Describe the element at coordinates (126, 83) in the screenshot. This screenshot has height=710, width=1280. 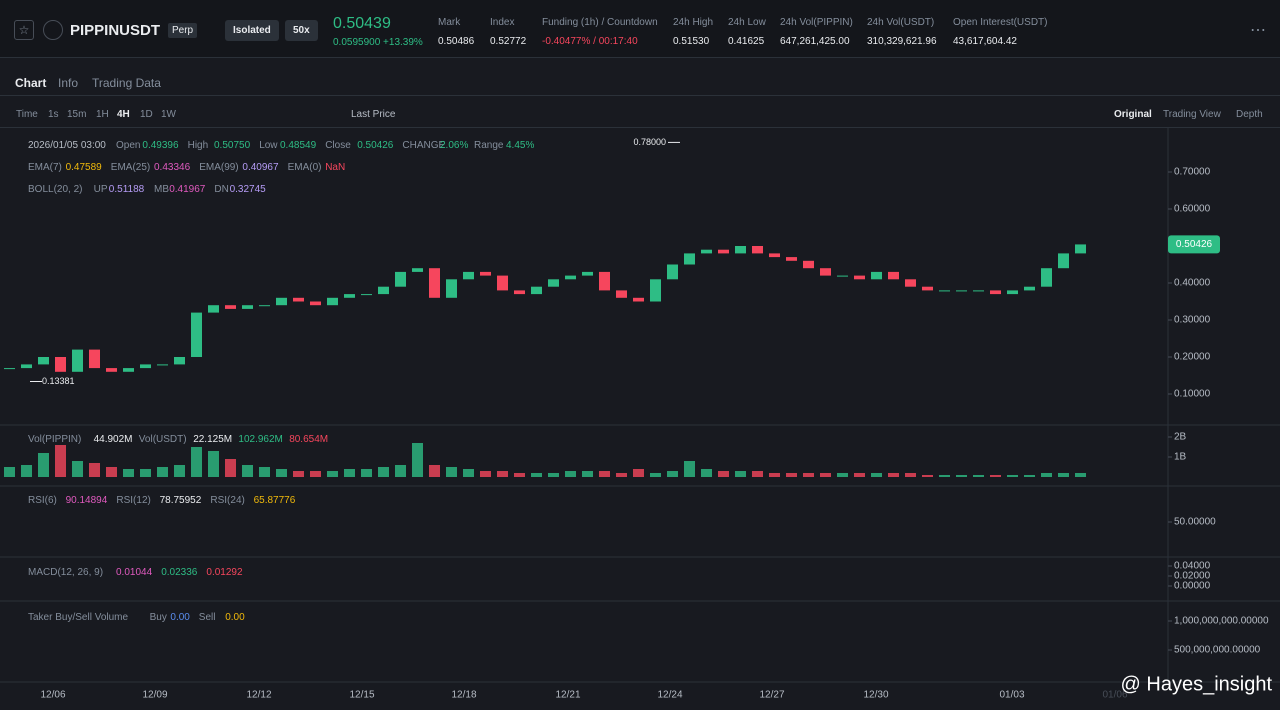
I see `tab: Trading Data` at that location.